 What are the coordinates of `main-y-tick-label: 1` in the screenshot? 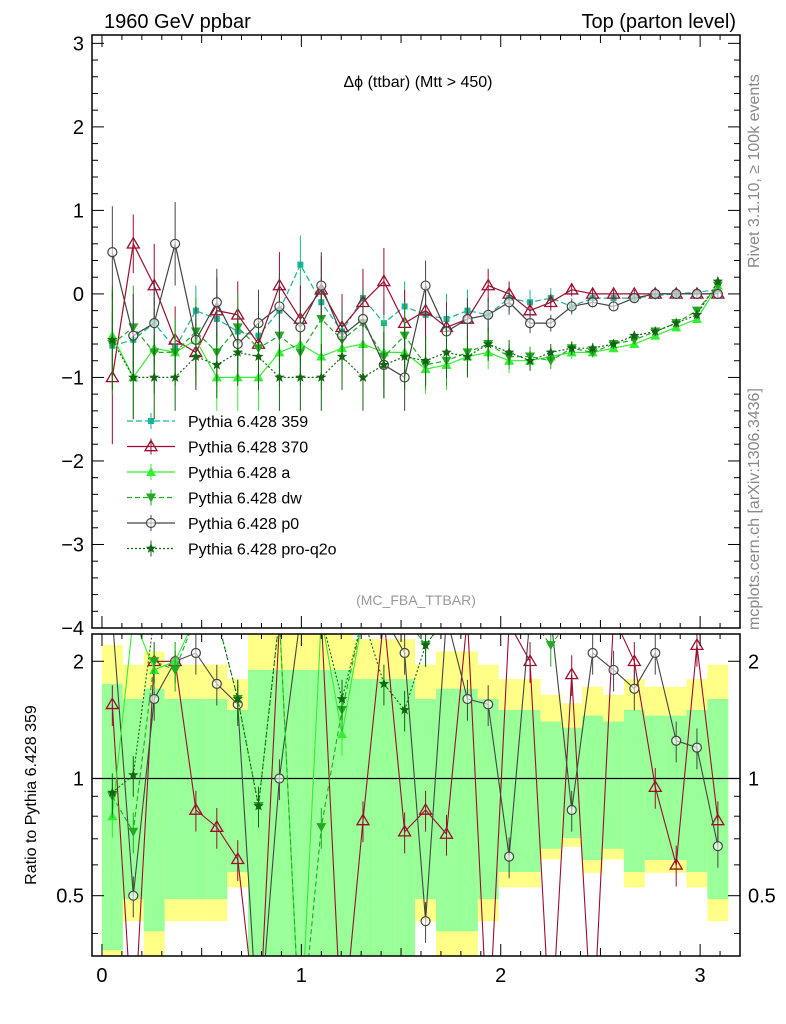 It's located at (78, 211).